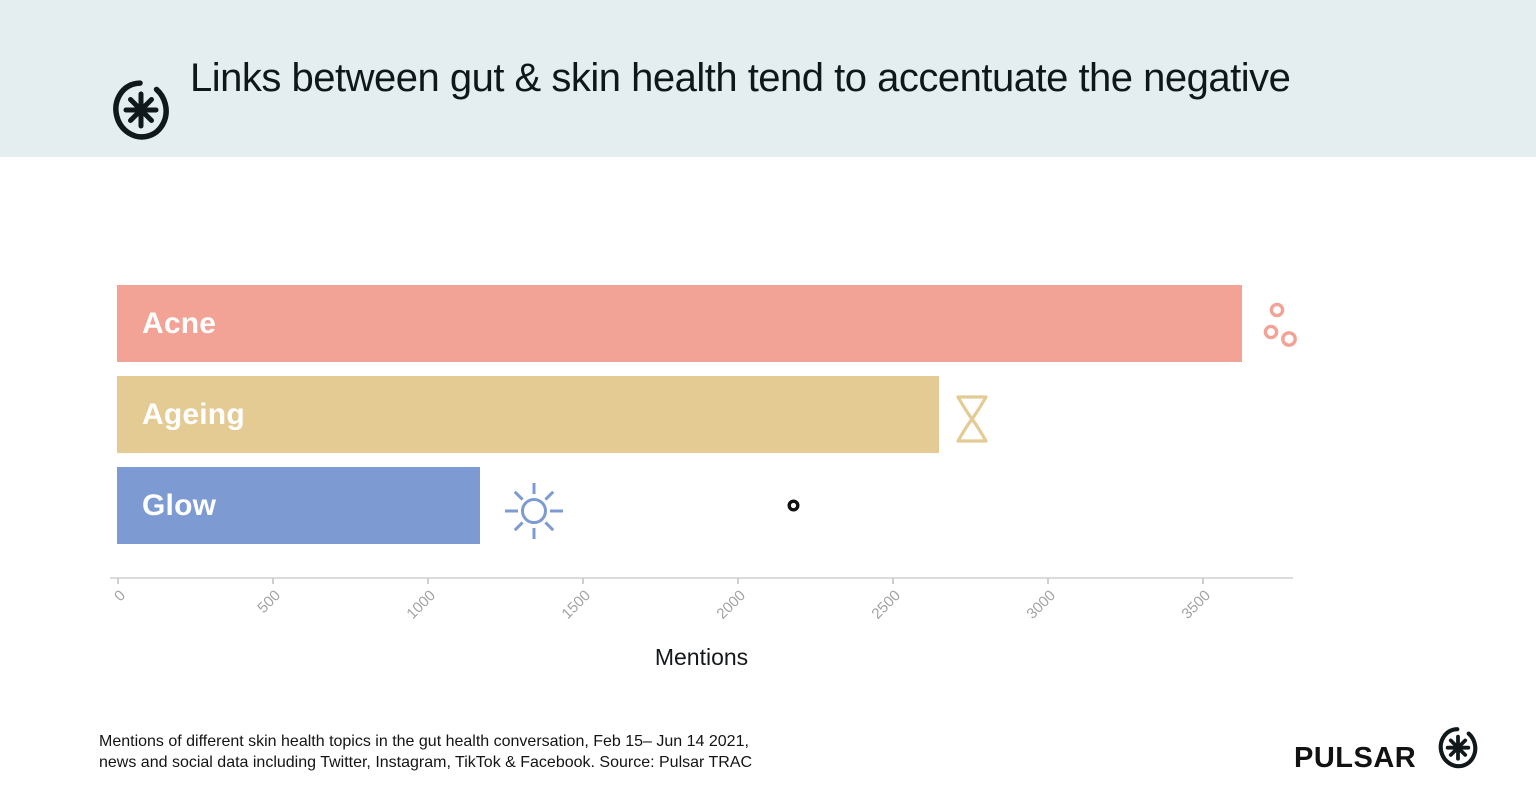 This screenshot has width=1536, height=808. Describe the element at coordinates (1196, 605) in the screenshot. I see `x-tick-label: 3500` at that location.